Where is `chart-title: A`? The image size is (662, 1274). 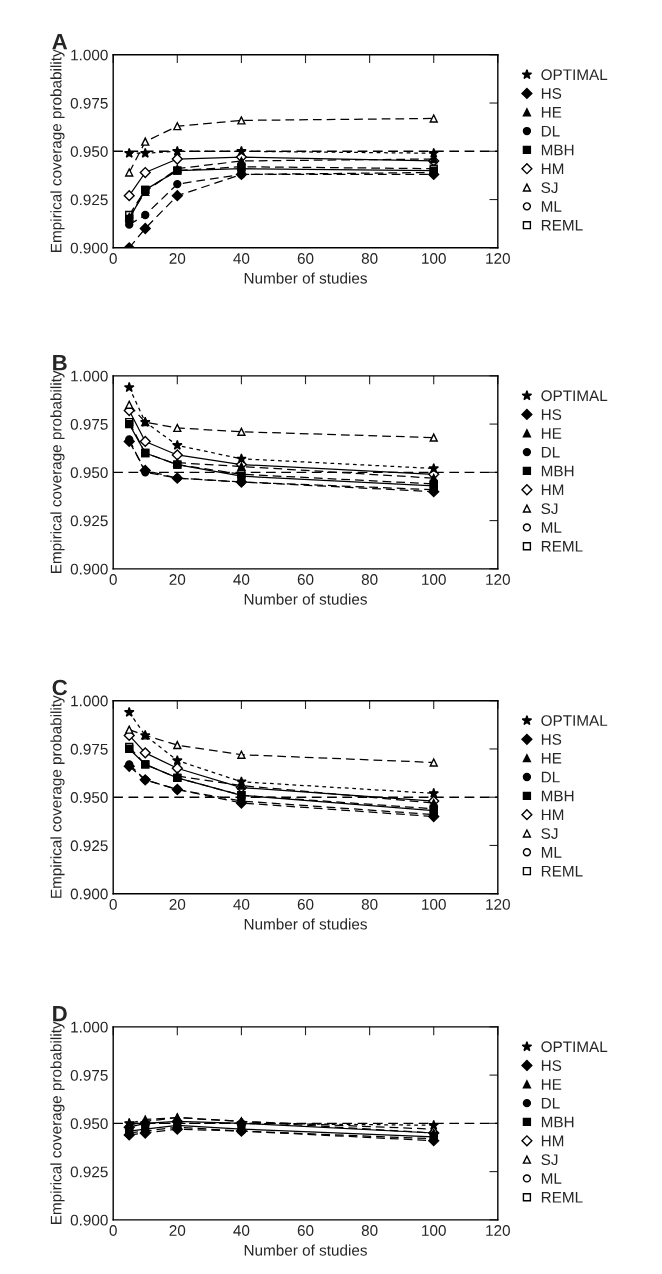 chart-title: A is located at coordinates (60, 41).